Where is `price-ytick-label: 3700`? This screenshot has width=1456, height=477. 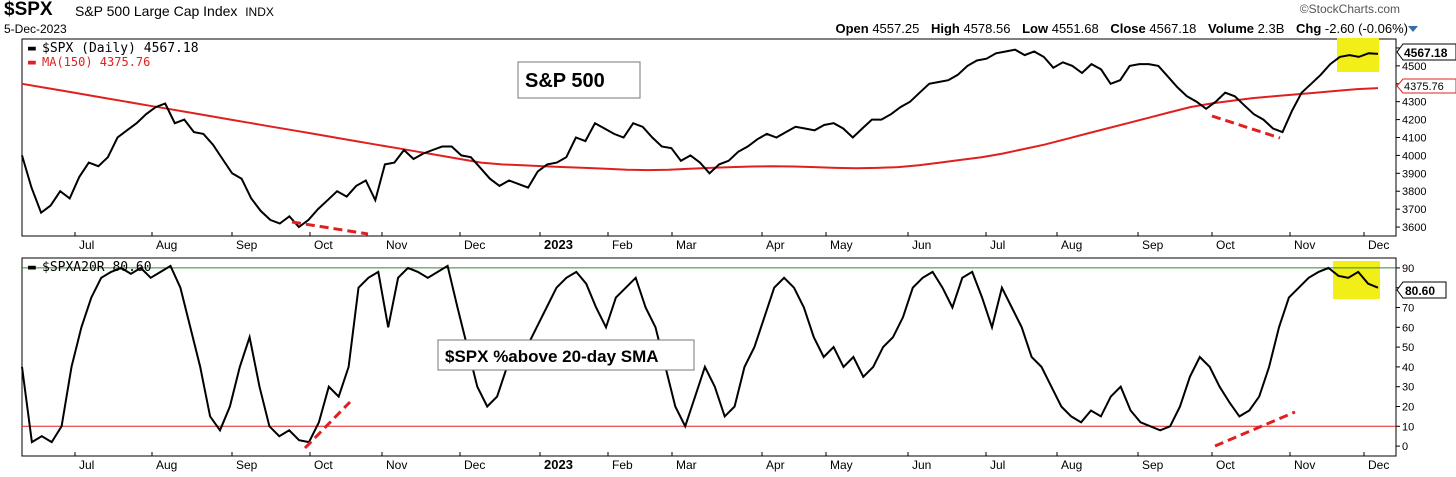
price-ytick-label: 3700 is located at coordinates (1414, 210).